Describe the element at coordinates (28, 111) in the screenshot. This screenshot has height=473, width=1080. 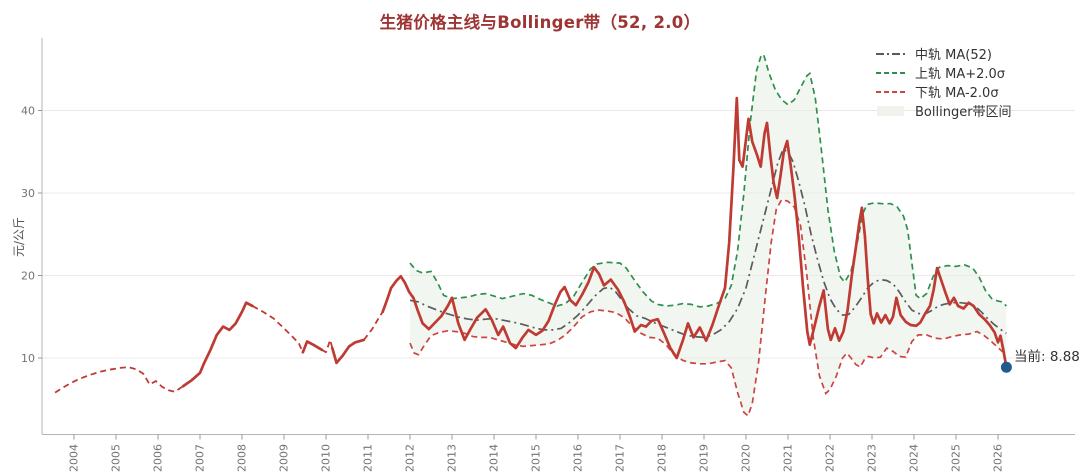
I see `y-tick-label-40: 40` at that location.